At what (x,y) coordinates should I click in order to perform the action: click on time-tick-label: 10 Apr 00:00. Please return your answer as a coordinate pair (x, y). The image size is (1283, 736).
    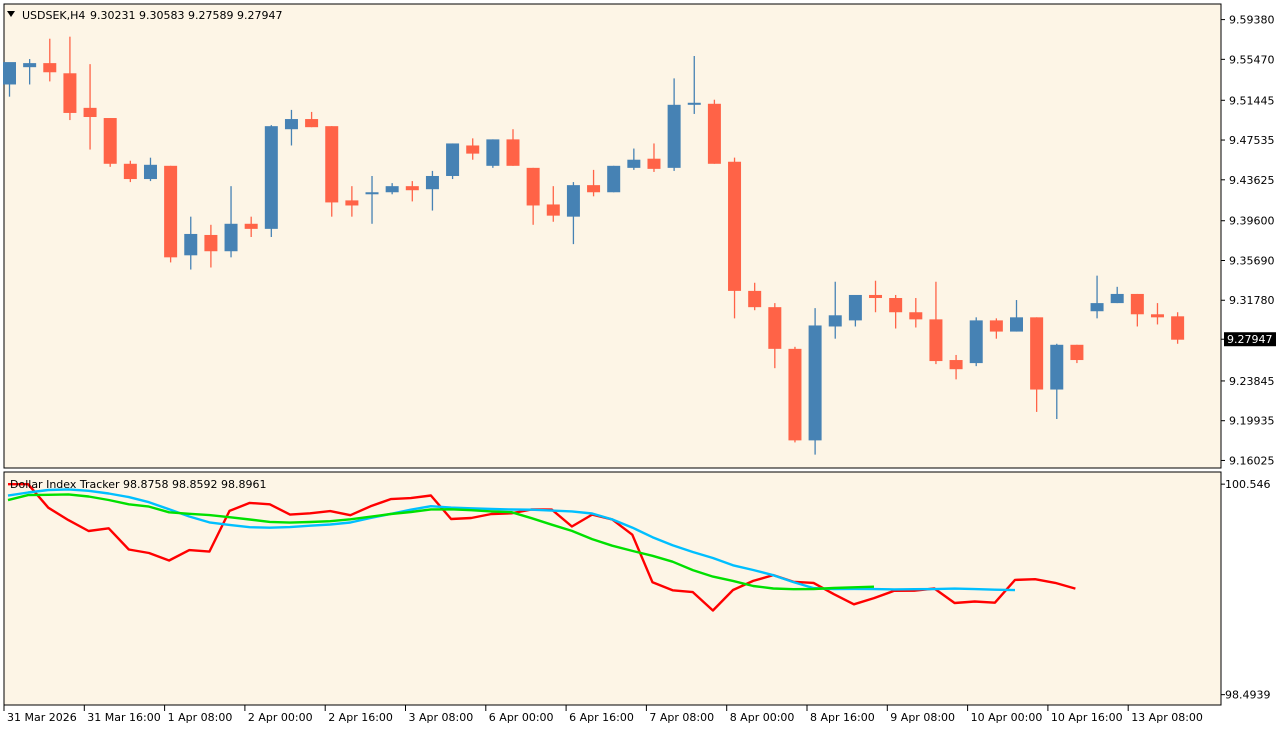
    Looking at the image, I should click on (1007, 717).